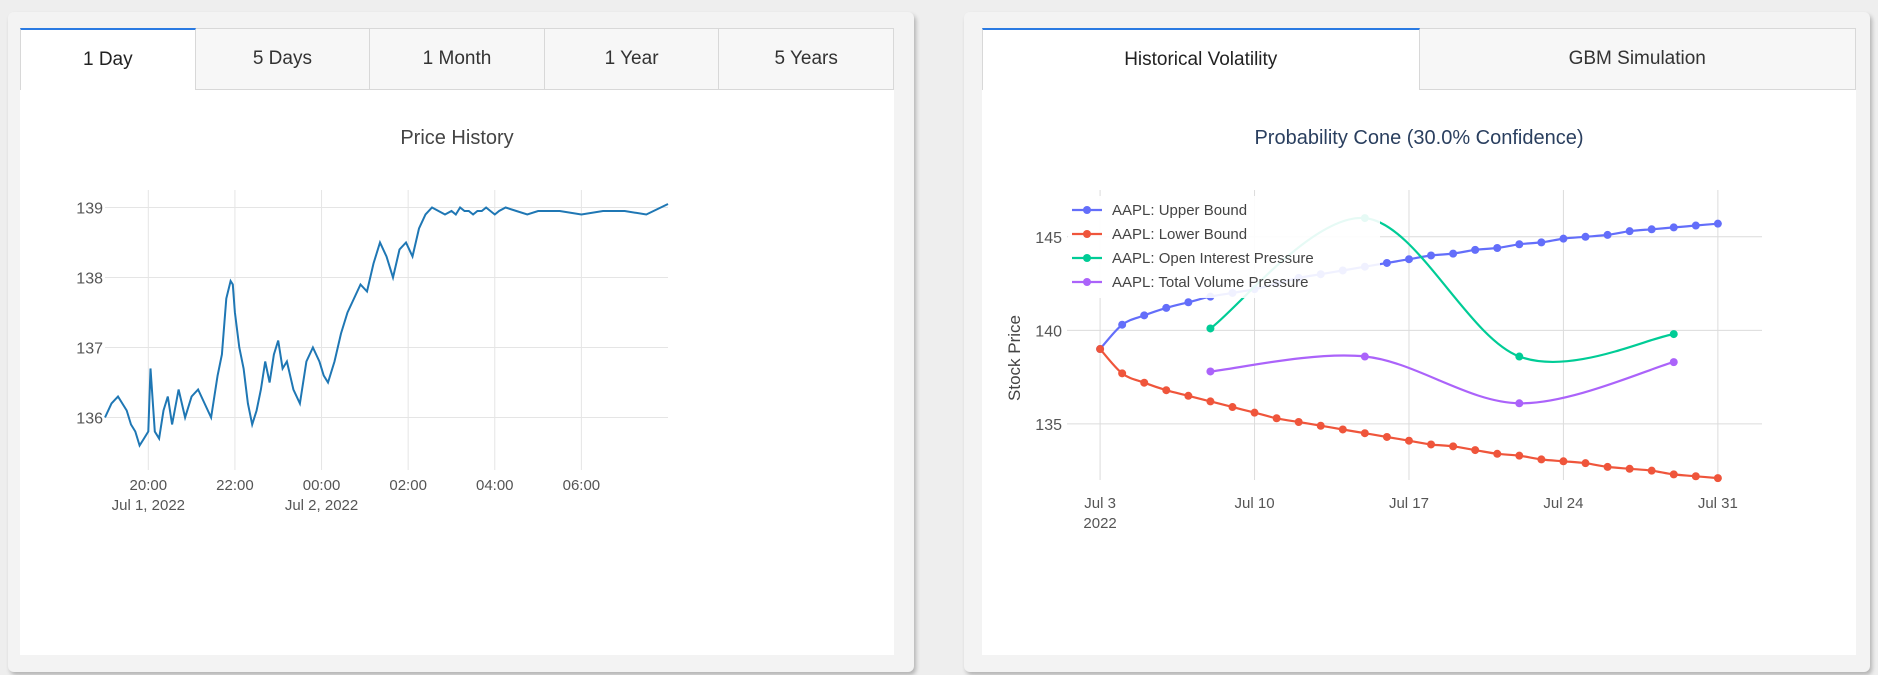  What do you see at coordinates (1718, 503) in the screenshot?
I see `x-tick-label: Jul 31` at bounding box center [1718, 503].